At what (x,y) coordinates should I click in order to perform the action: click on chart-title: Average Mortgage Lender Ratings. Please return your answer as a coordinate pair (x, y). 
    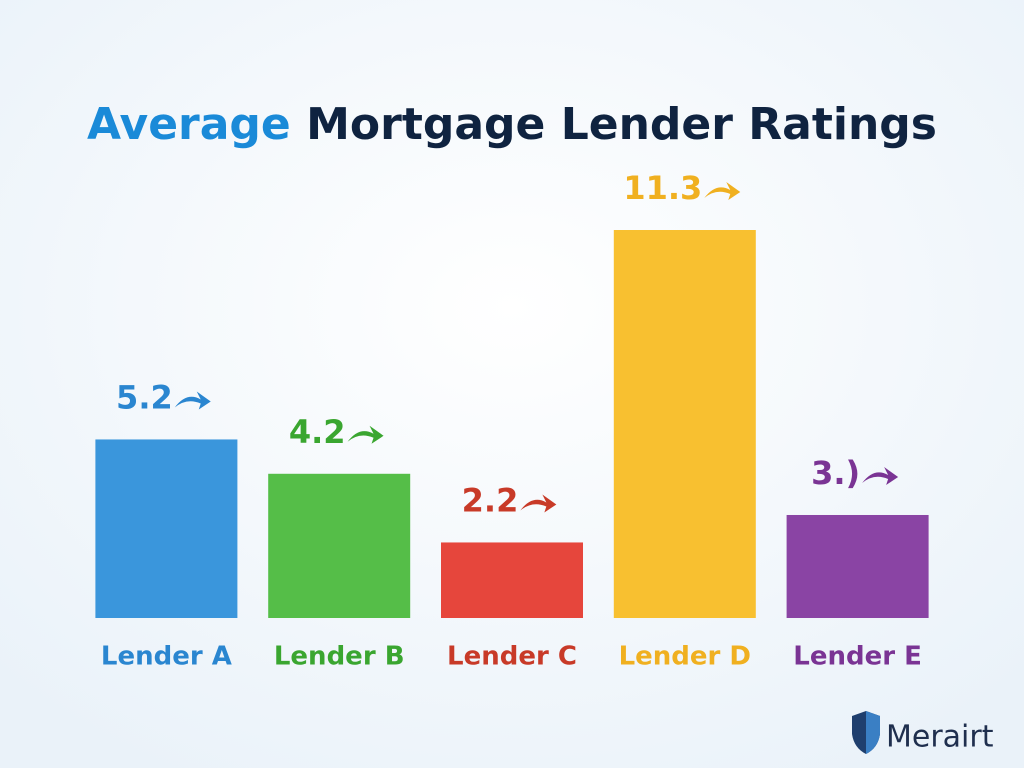
    Looking at the image, I should click on (512, 124).